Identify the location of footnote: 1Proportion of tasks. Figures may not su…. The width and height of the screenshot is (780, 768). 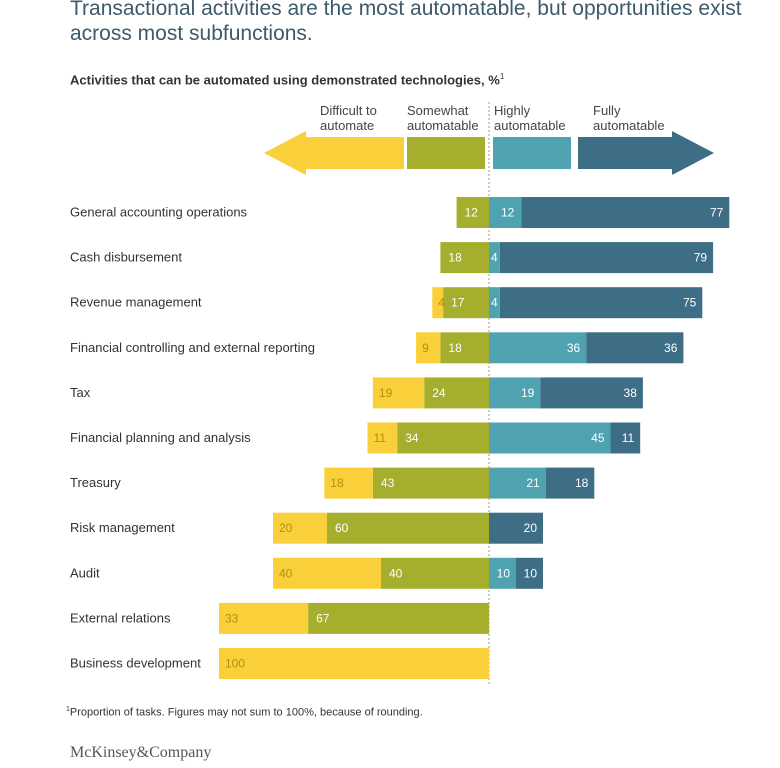
(244, 712).